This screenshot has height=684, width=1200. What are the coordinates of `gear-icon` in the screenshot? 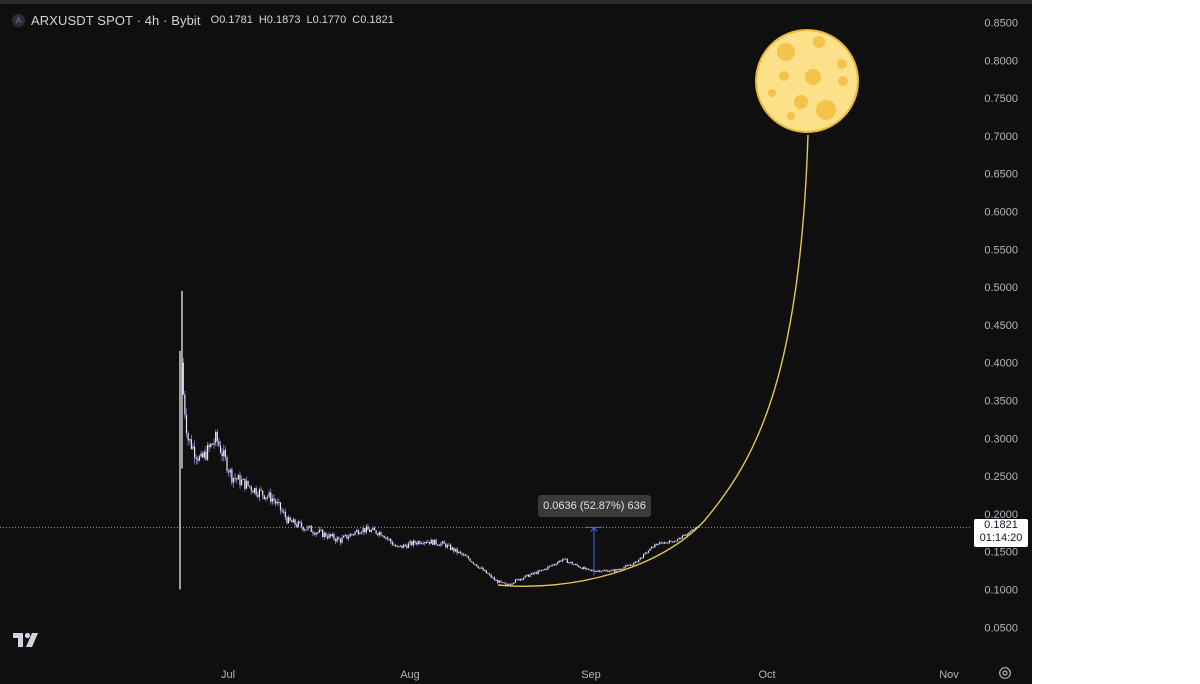 It's located at (1005, 673).